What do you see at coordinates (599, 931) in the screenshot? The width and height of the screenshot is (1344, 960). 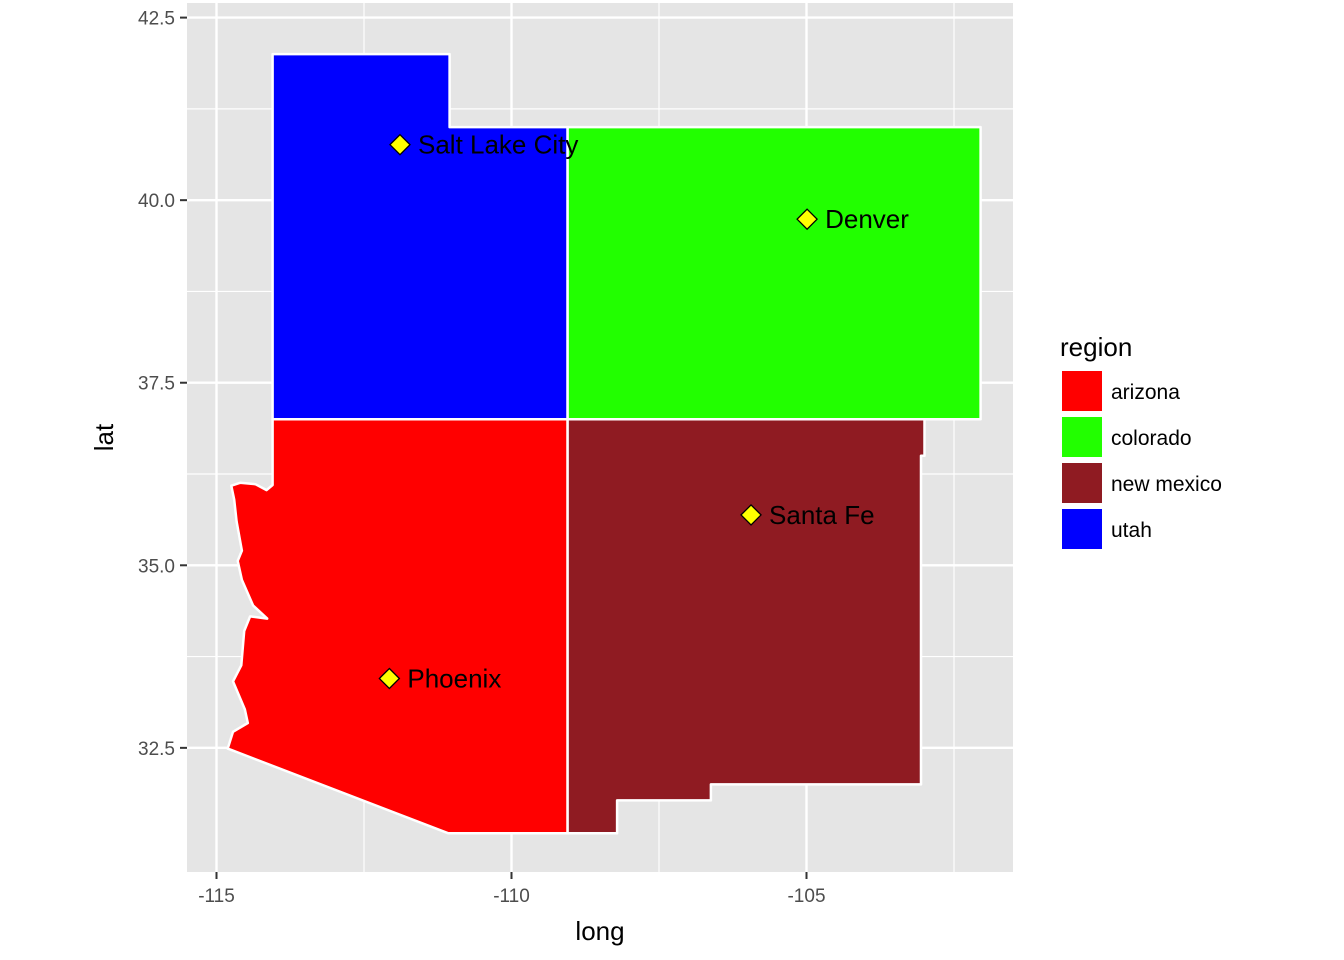 I see `x-axis-title: long` at bounding box center [599, 931].